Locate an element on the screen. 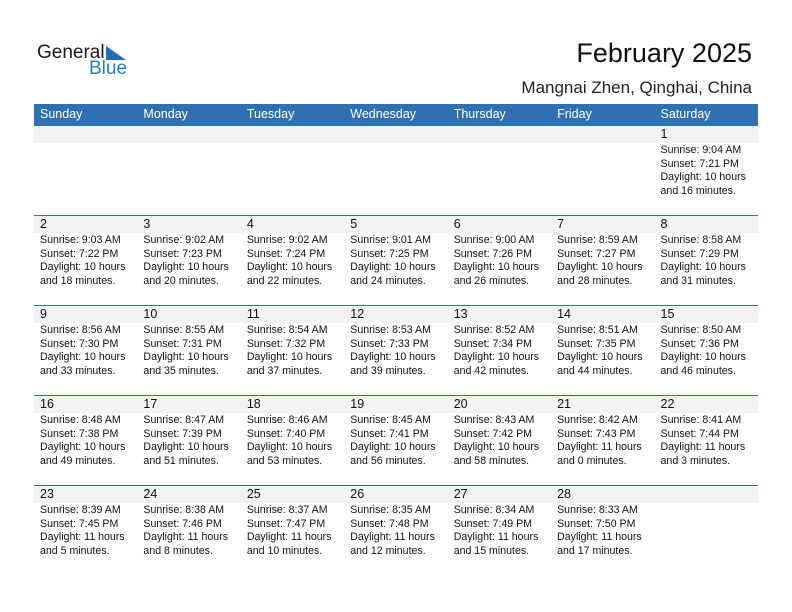 The width and height of the screenshot is (792, 612). daylight2-text: and 8 minutes. is located at coordinates (178, 550).